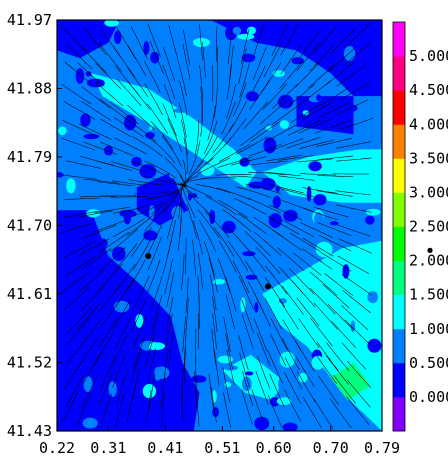  I want to click on colorbar-label: 1.000, so click(428, 329).